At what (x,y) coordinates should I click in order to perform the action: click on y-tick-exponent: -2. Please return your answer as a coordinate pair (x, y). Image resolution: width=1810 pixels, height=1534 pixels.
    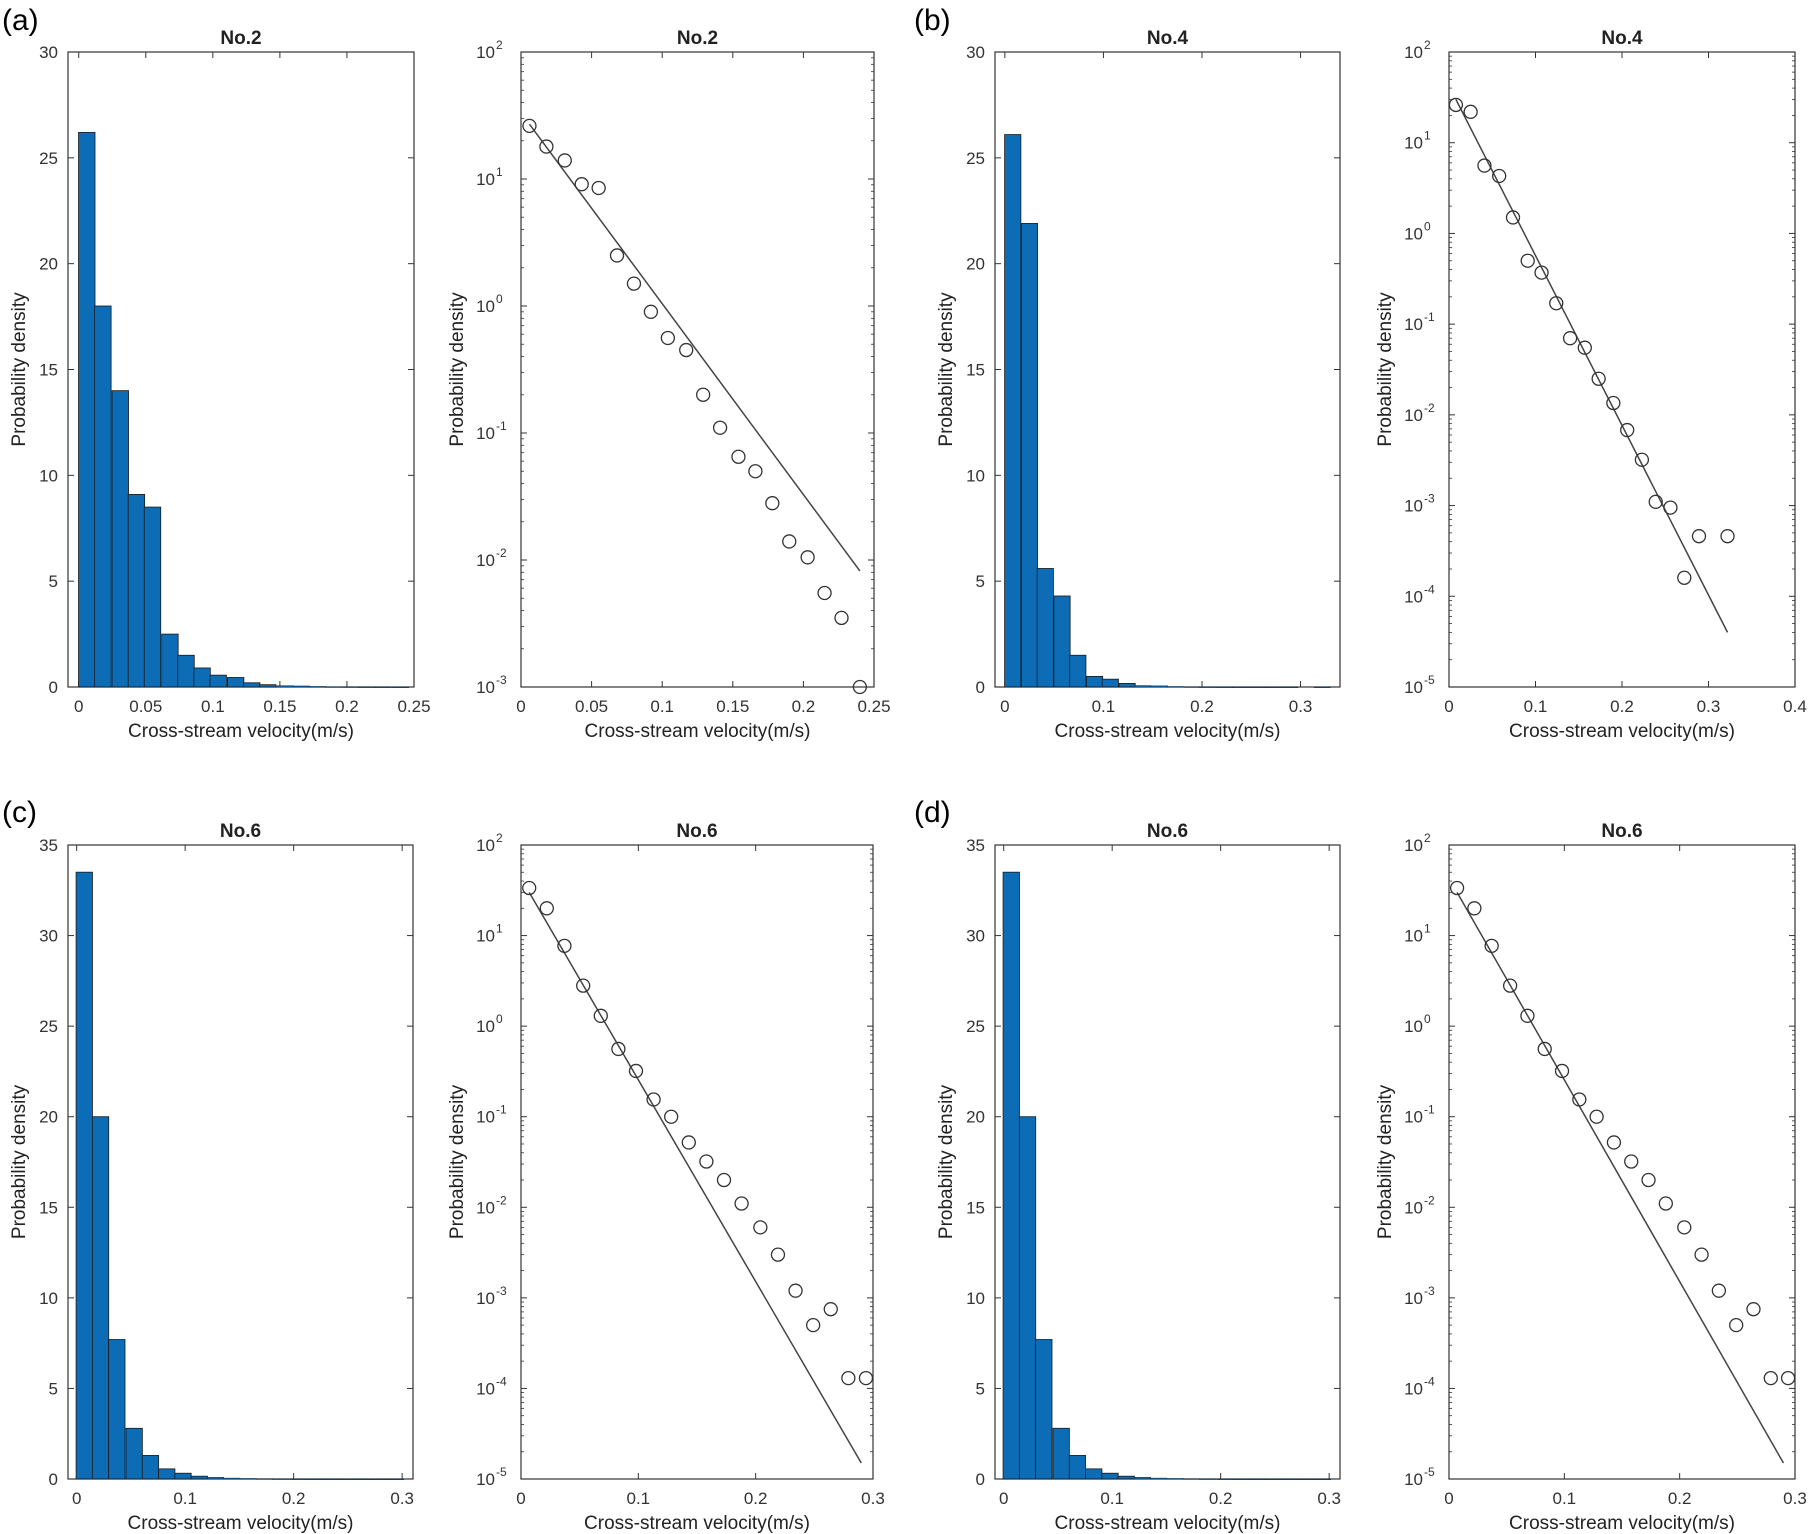
    Looking at the image, I should click on (501, 1200).